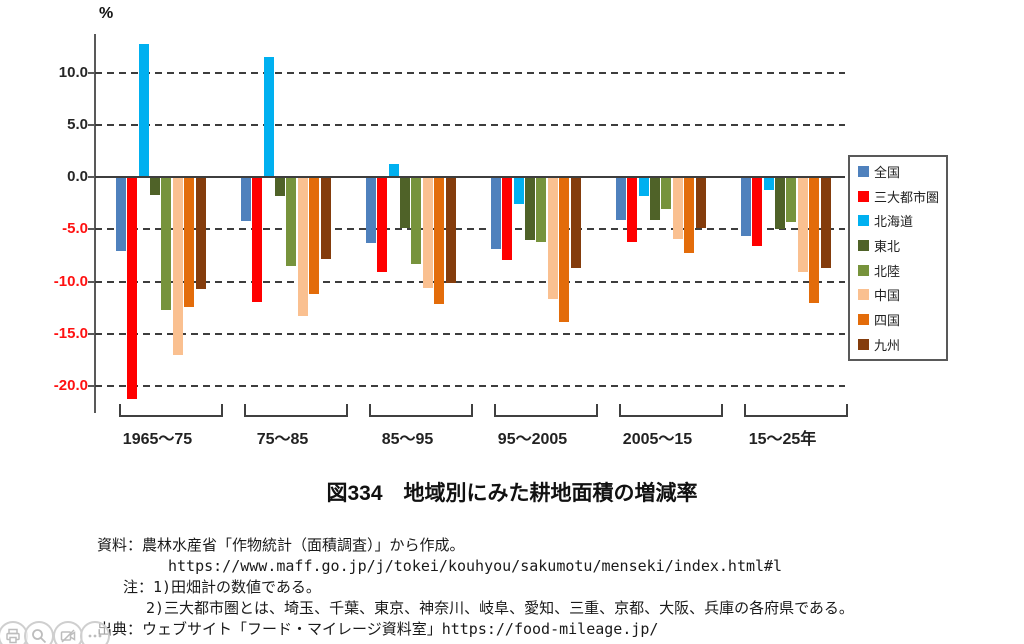 This screenshot has width=1024, height=644. Describe the element at coordinates (902, 172) in the screenshot. I see `legend-item-全国: 全国` at that location.